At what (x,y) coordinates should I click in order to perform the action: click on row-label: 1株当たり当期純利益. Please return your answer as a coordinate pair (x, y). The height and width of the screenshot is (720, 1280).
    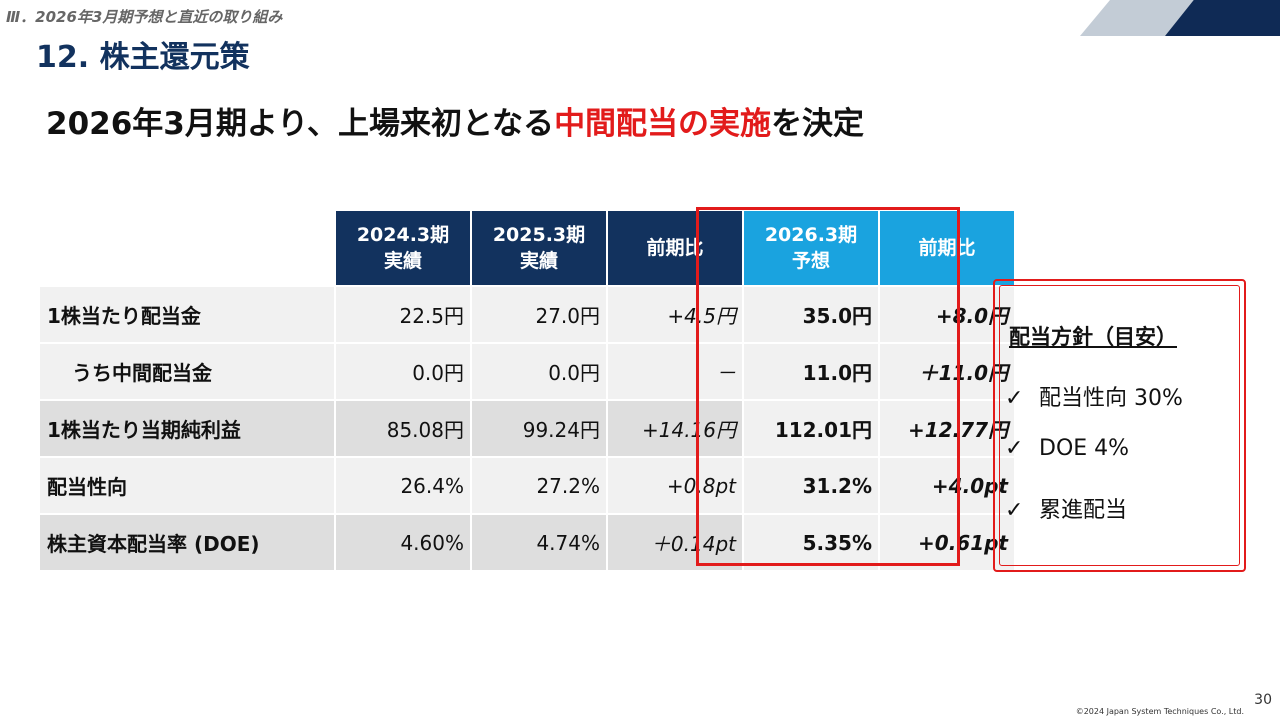
    Looking at the image, I should click on (187, 428).